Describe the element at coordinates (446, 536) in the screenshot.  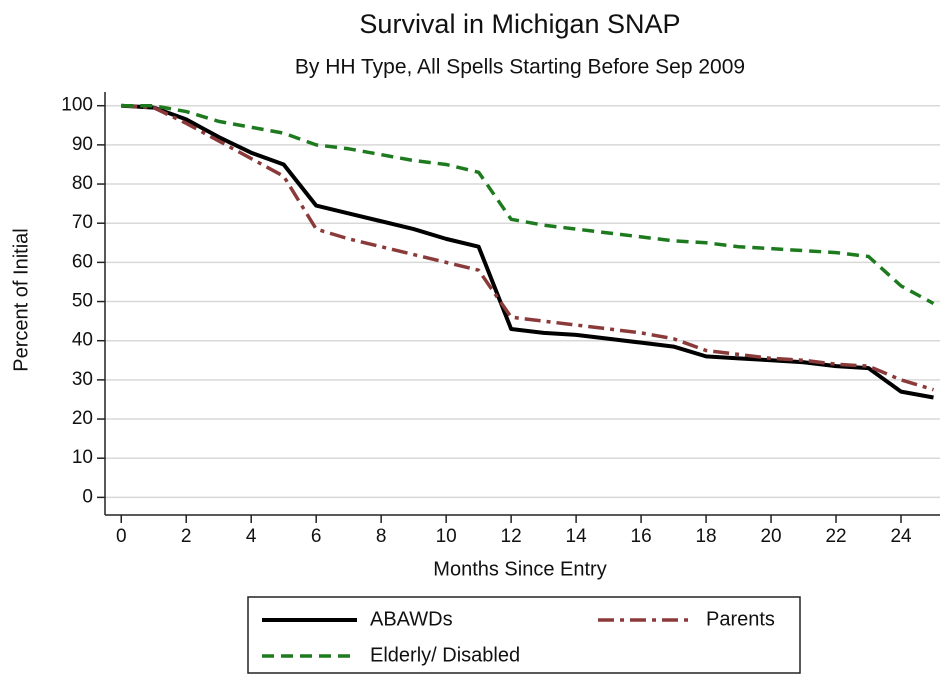
I see `x-tick-label: 10` at that location.